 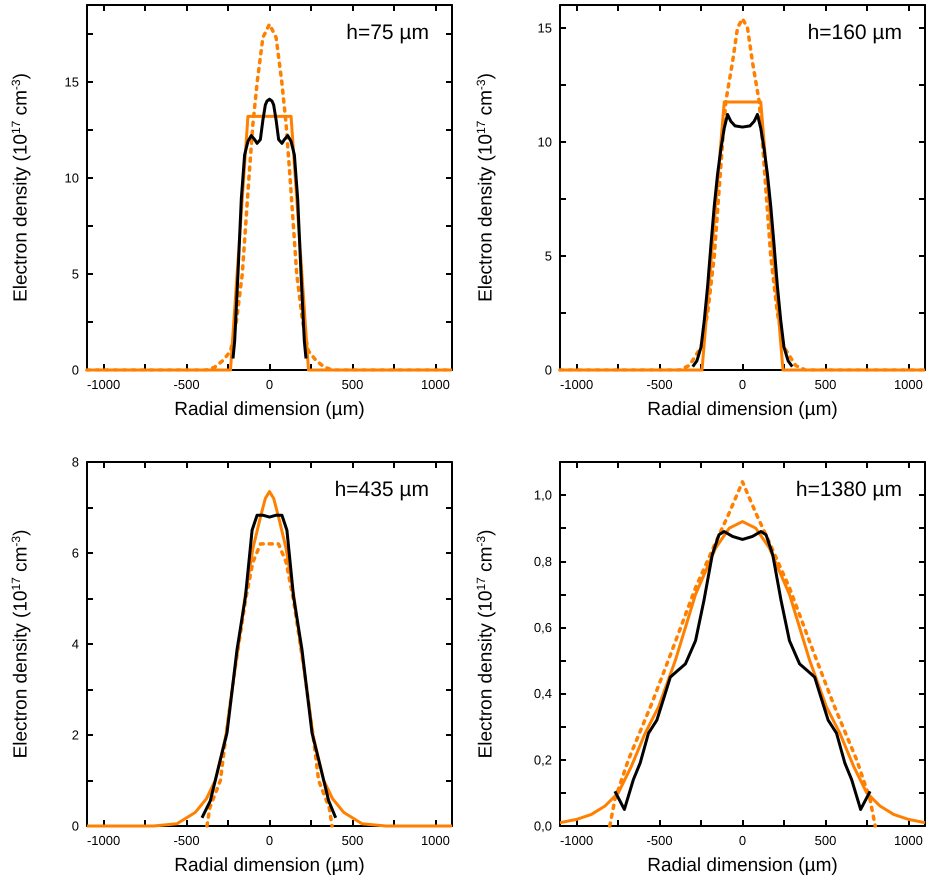 What do you see at coordinates (75, 735) in the screenshot?
I see `y-tick-label: 2` at bounding box center [75, 735].